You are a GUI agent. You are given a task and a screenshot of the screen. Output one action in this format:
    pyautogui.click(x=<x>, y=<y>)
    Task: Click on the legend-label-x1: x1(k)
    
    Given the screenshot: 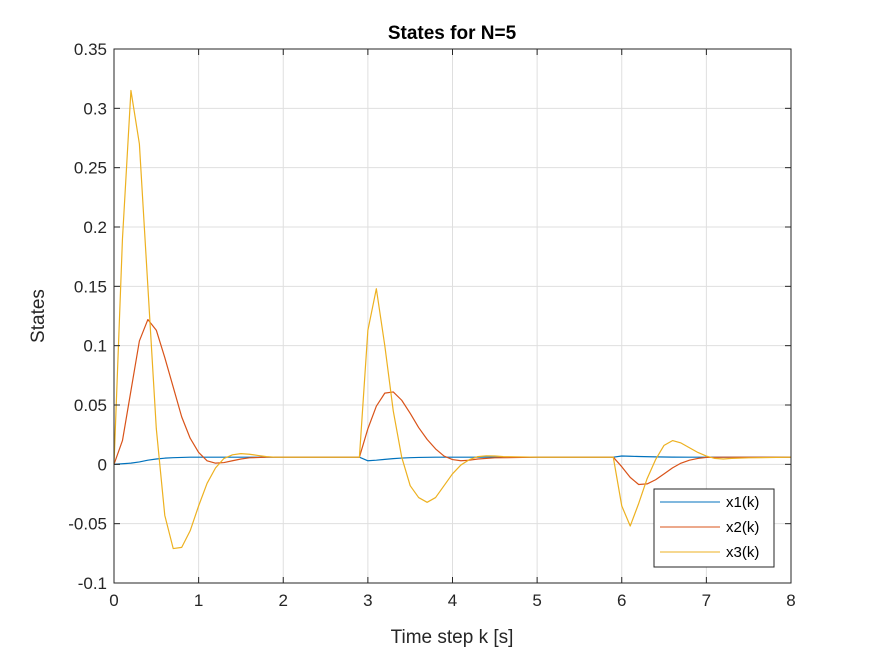 What is the action you would take?
    pyautogui.click(x=742, y=502)
    